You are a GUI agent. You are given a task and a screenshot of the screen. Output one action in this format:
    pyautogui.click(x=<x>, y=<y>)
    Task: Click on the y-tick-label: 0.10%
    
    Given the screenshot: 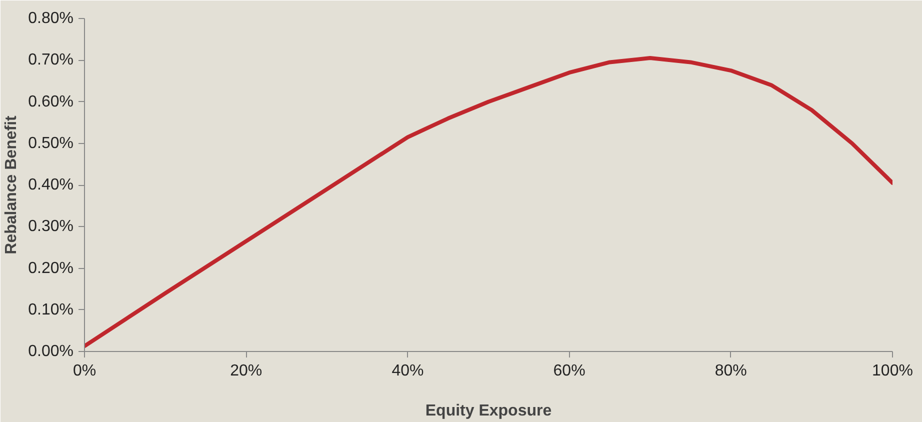 What is the action you would take?
    pyautogui.click(x=51, y=309)
    